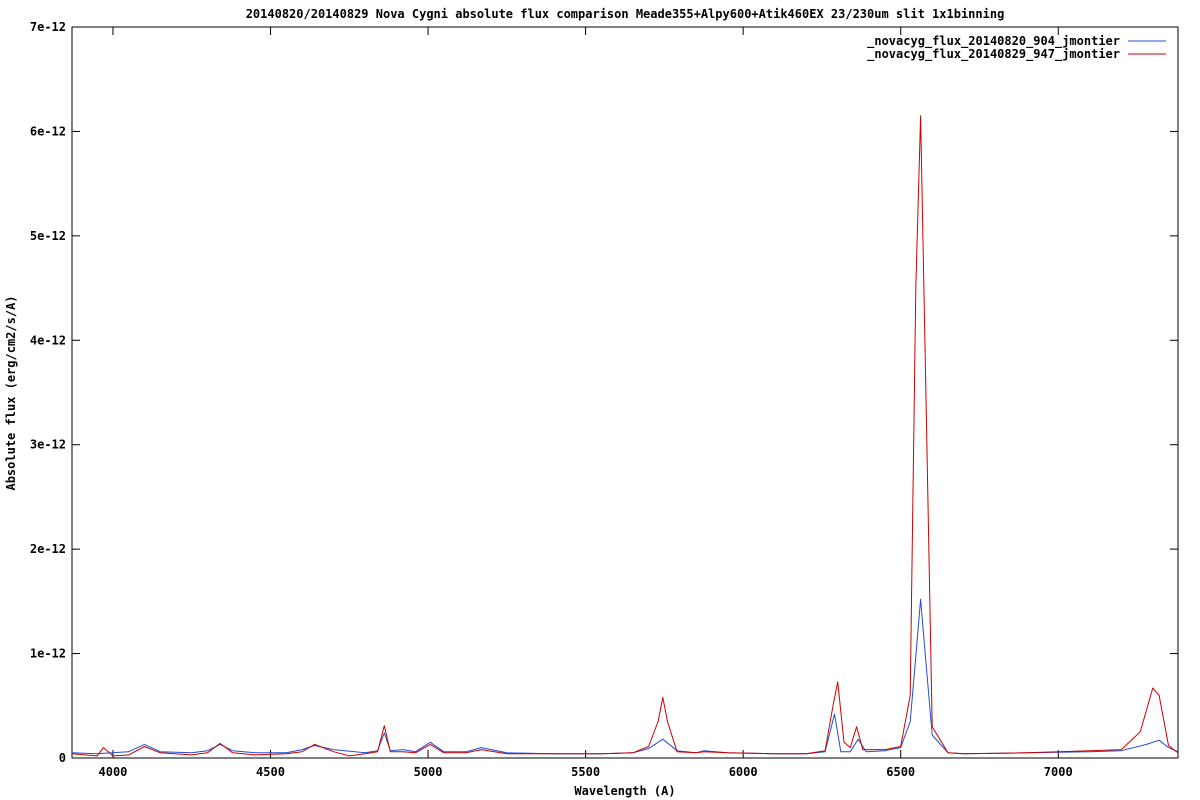 Image resolution: width=1200 pixels, height=800 pixels. I want to click on y-tick-label: 5e-12, so click(48, 236).